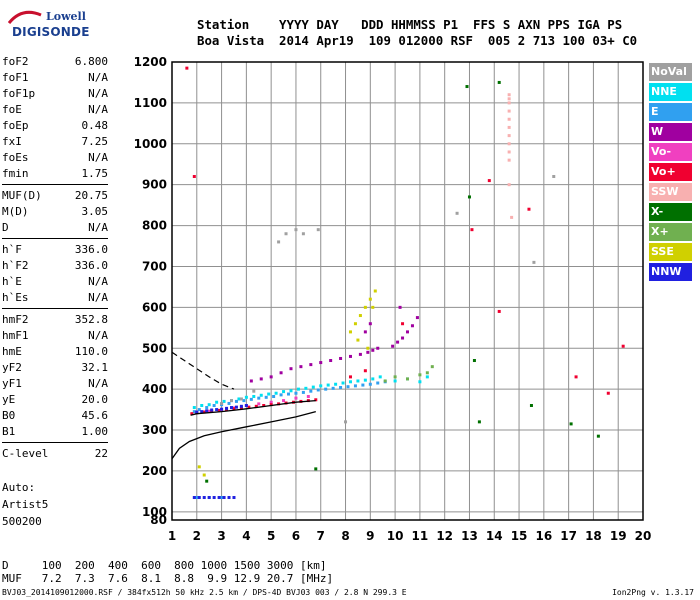 This screenshot has width=700, height=600. What do you see at coordinates (55, 320) in the screenshot?
I see `param-row: hmF2 352.8` at bounding box center [55, 320].